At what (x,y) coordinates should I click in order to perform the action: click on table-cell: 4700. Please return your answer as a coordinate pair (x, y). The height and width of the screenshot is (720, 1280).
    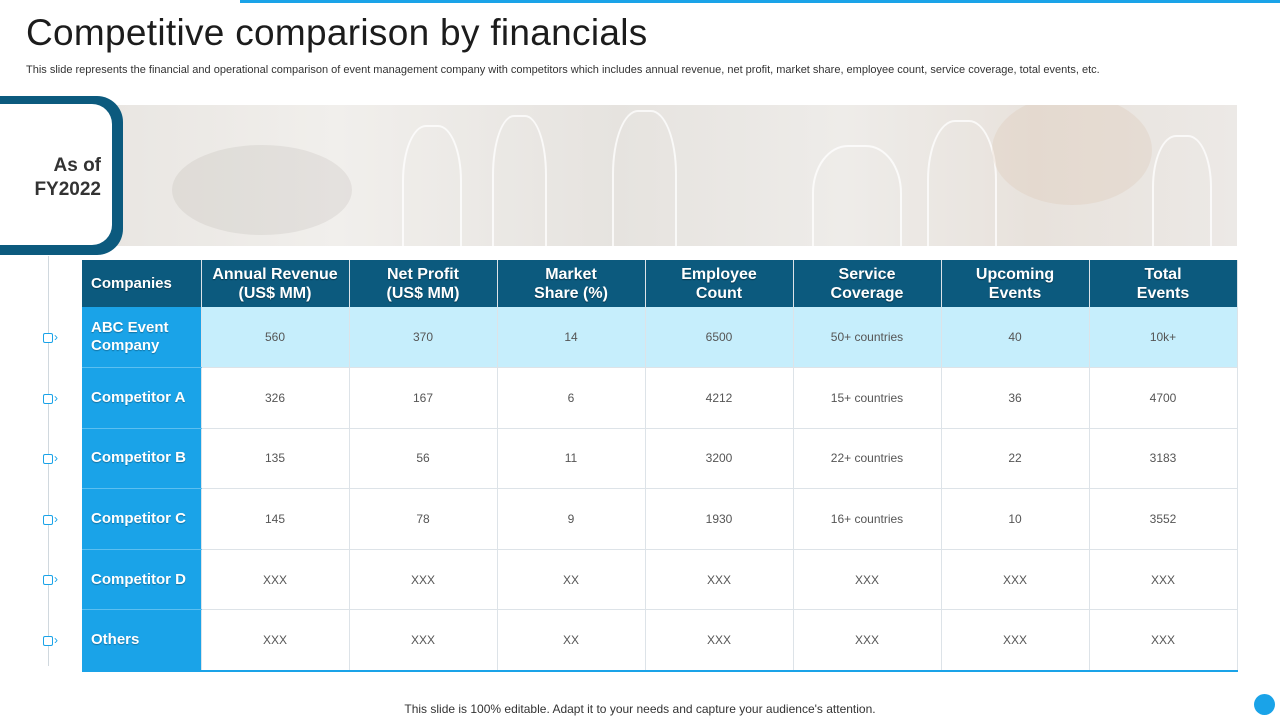
    Looking at the image, I should click on (1163, 398).